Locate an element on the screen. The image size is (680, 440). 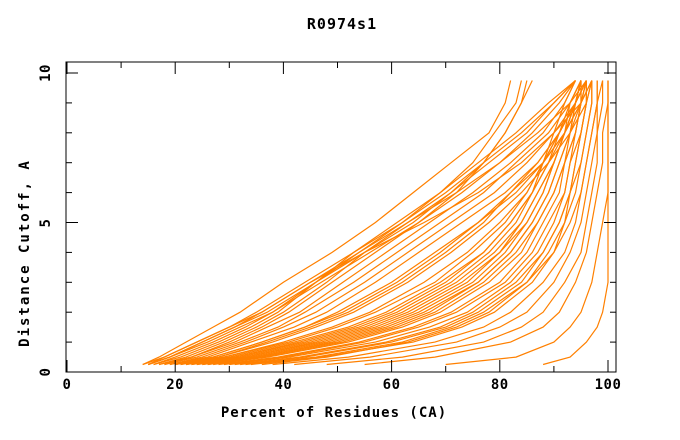
y-tick-label: 10 is located at coordinates (46, 73).